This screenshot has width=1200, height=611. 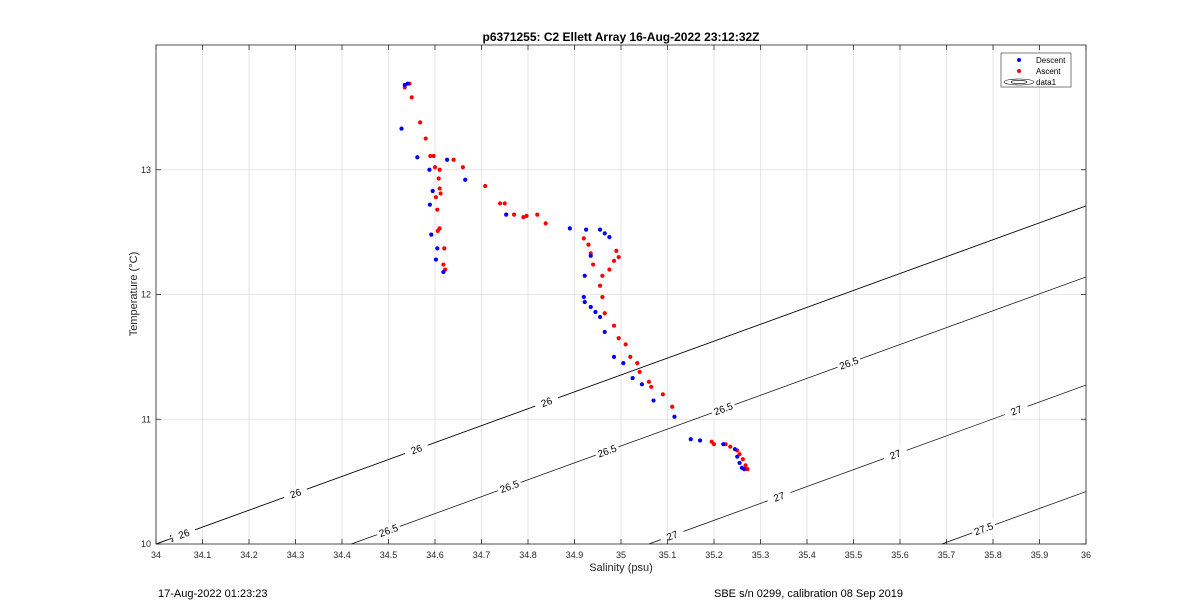 What do you see at coordinates (1048, 71) in the screenshot?
I see `legend-ascent-label: Ascent` at bounding box center [1048, 71].